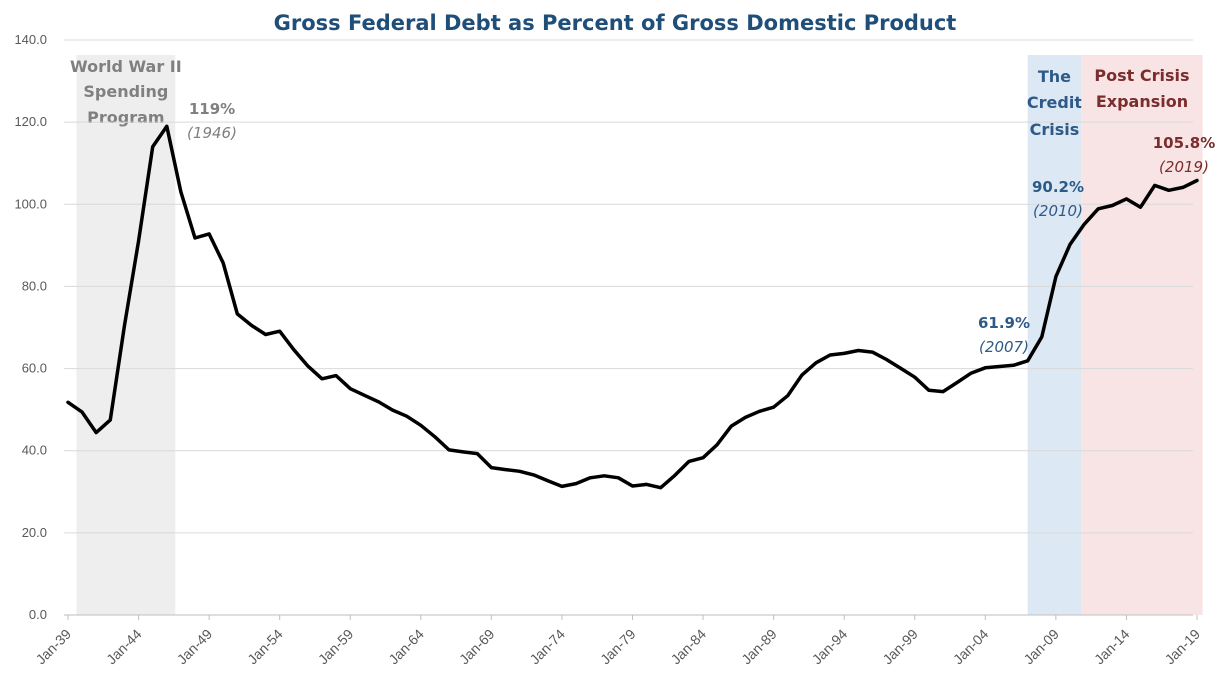  Describe the element at coordinates (1184, 143) in the screenshot. I see `annotation-value-3: 105.8%` at that location.